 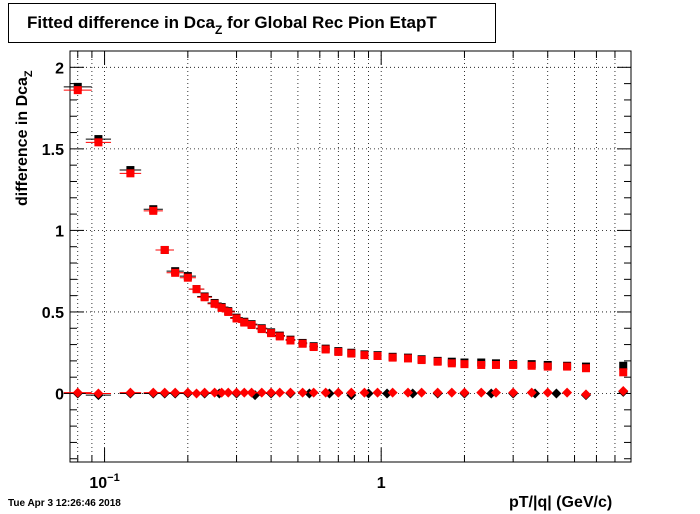 I want to click on timestamp: Tue Apr 3 12:26:46 2018, so click(x=64, y=503).